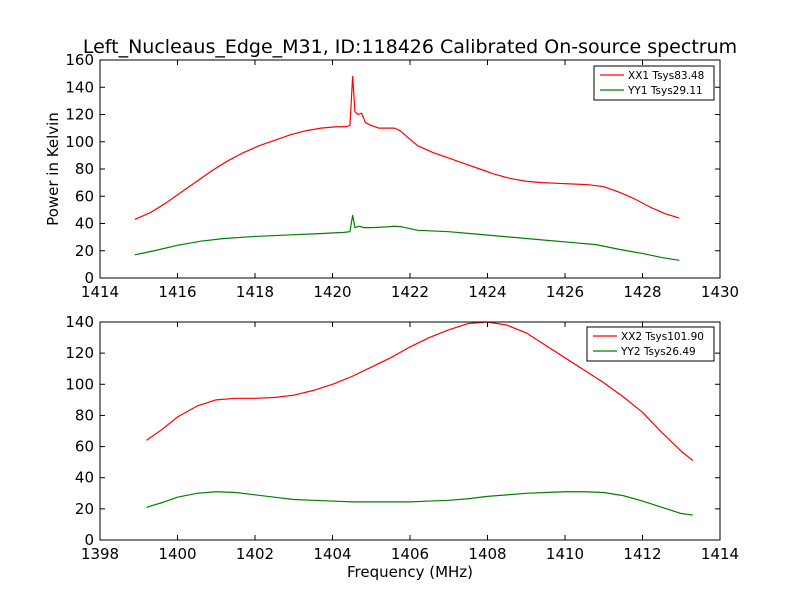  I want to click on x-tick-label: 1428, so click(642, 292).